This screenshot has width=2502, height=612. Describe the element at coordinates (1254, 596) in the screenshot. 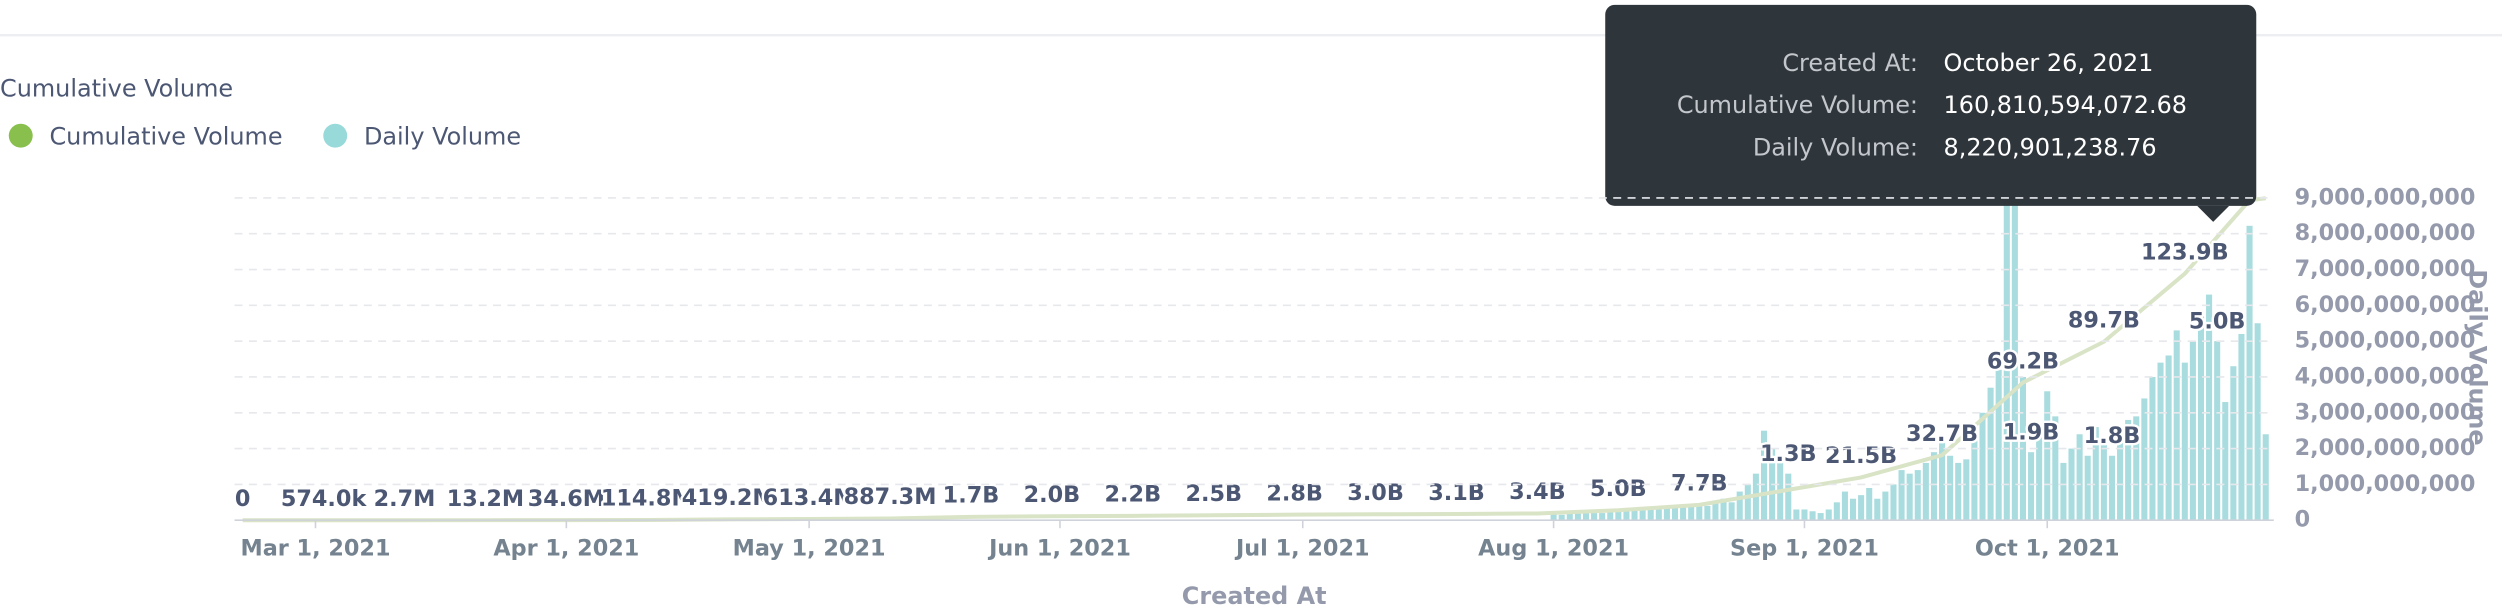

I see `x-axis-label: Created At` at that location.